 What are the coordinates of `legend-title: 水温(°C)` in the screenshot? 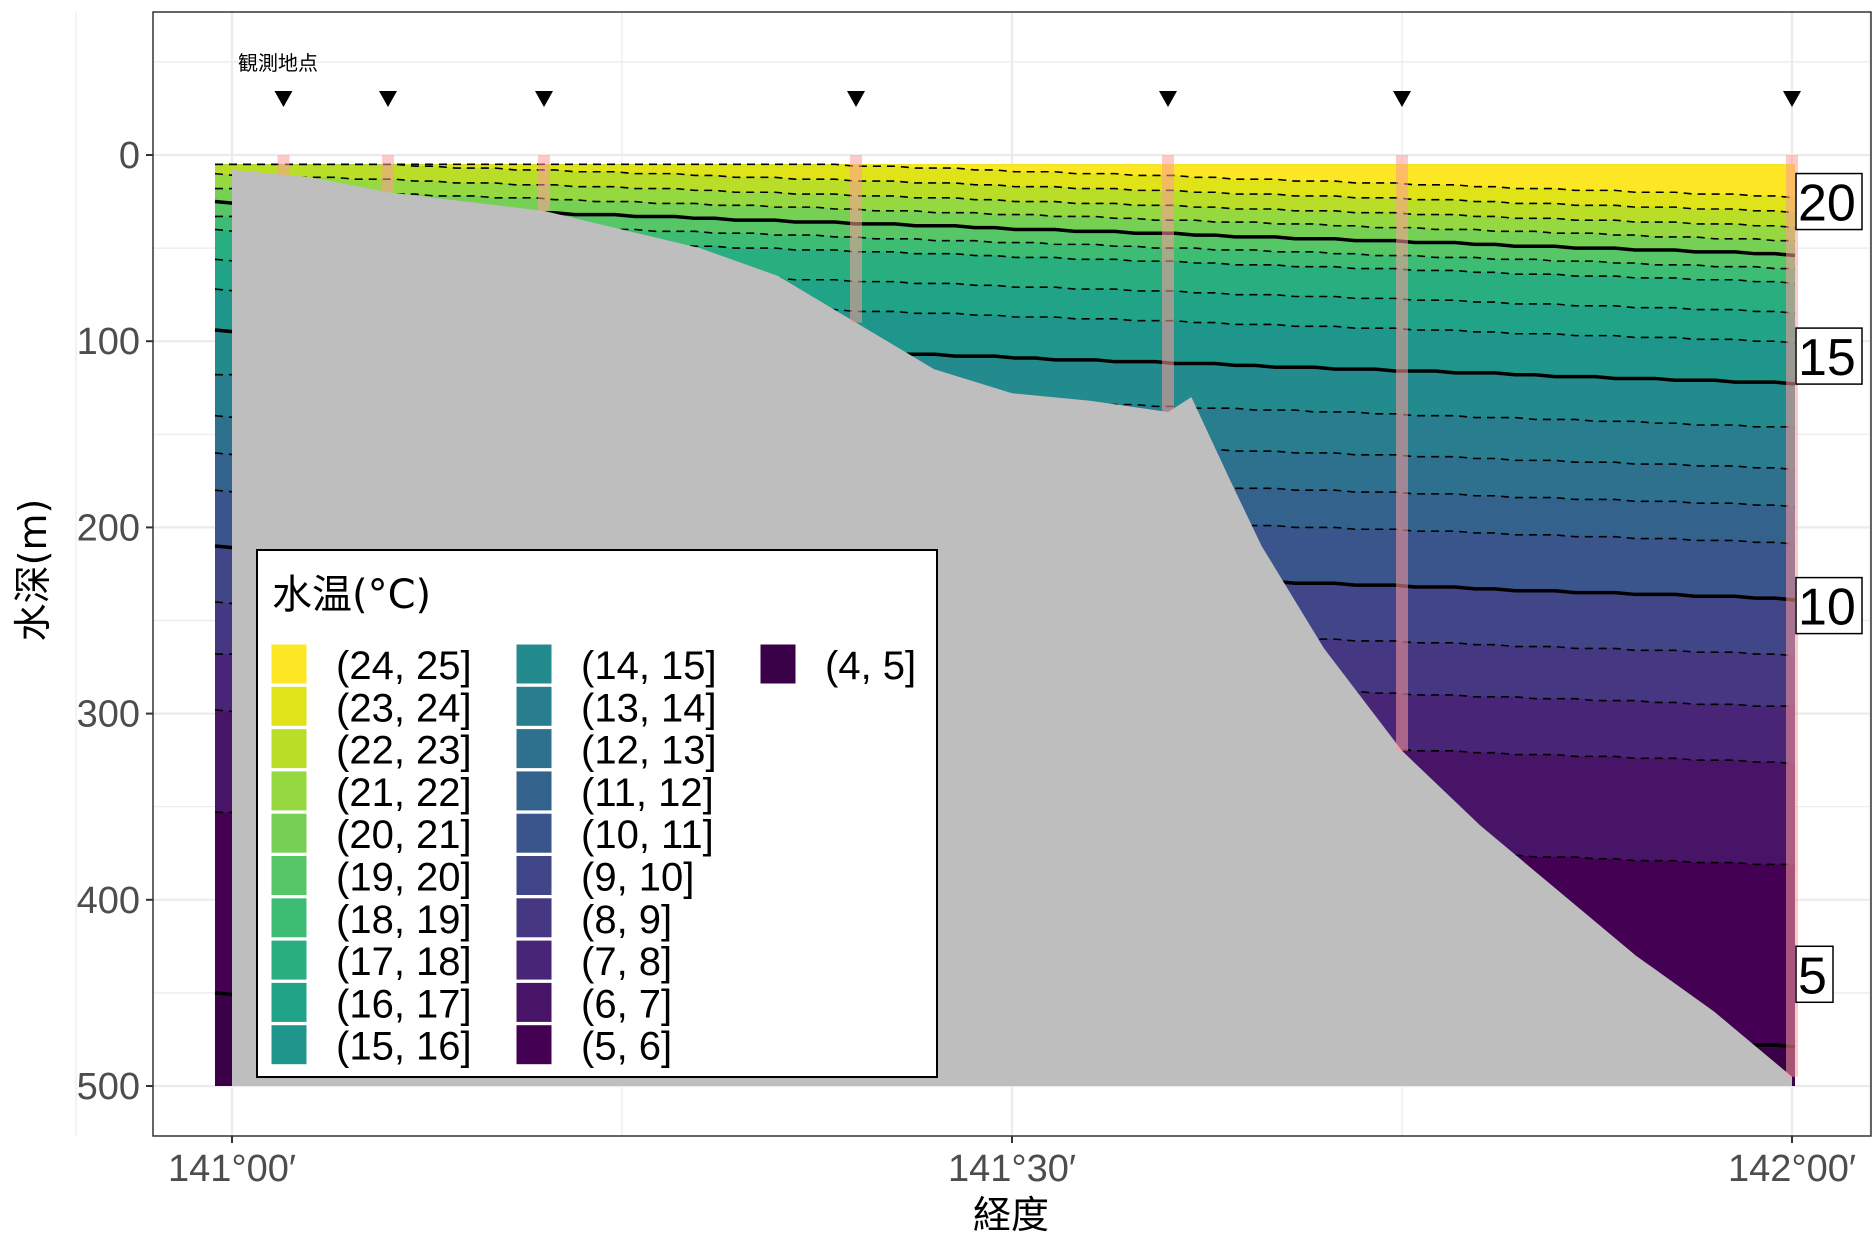 It's located at (351, 595).